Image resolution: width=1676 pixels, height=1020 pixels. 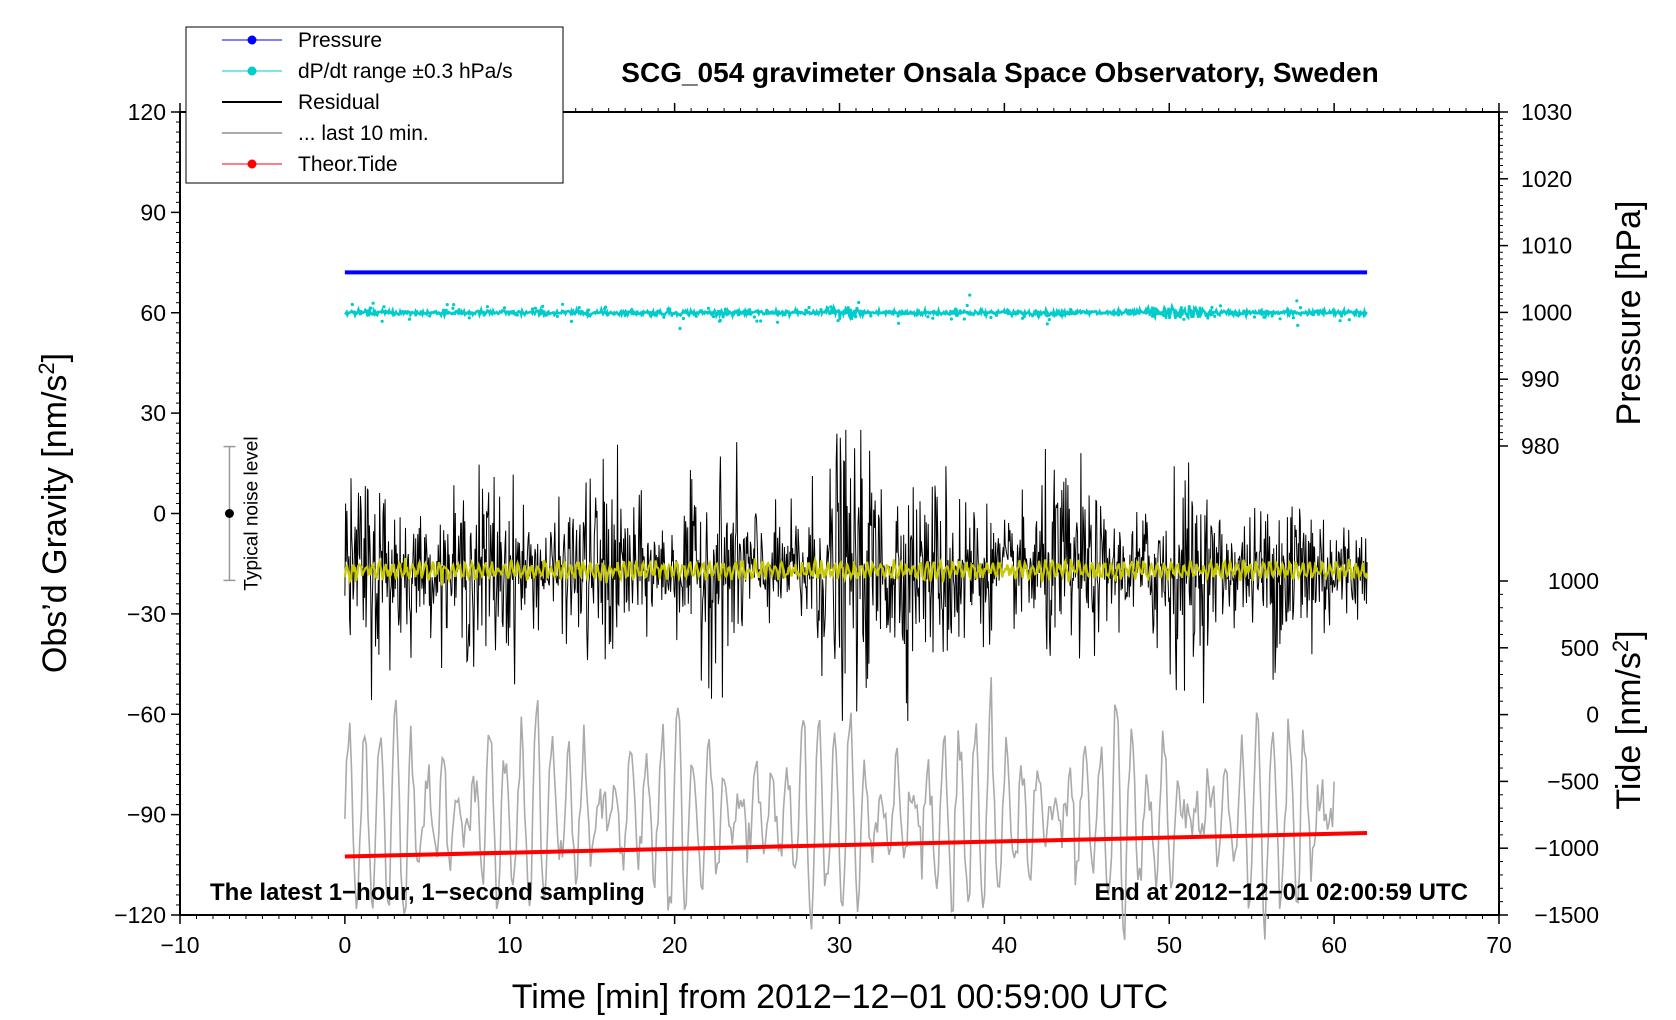 I want to click on x-tick-label: −10, so click(x=179, y=945).